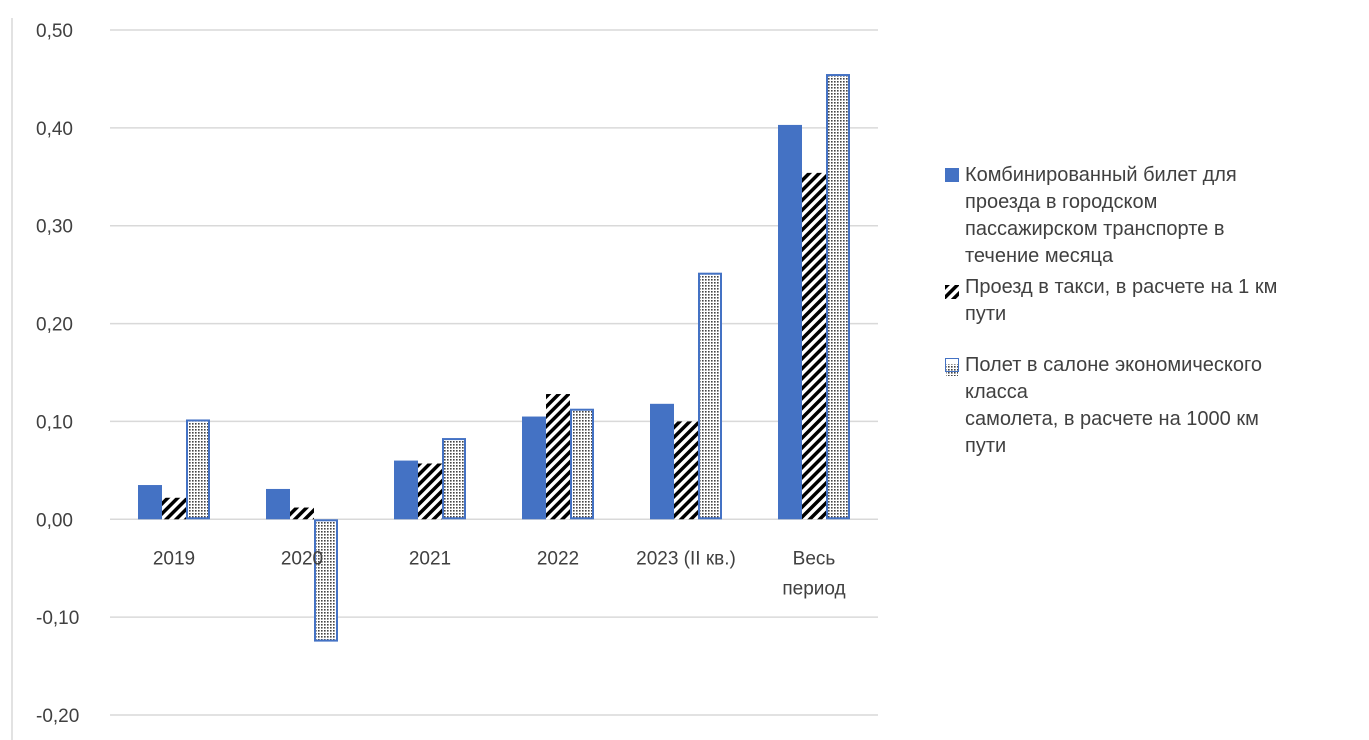 This screenshot has height=740, width=1369. Describe the element at coordinates (952, 289) in the screenshot. I see `legend-swatch-stripes` at that location.